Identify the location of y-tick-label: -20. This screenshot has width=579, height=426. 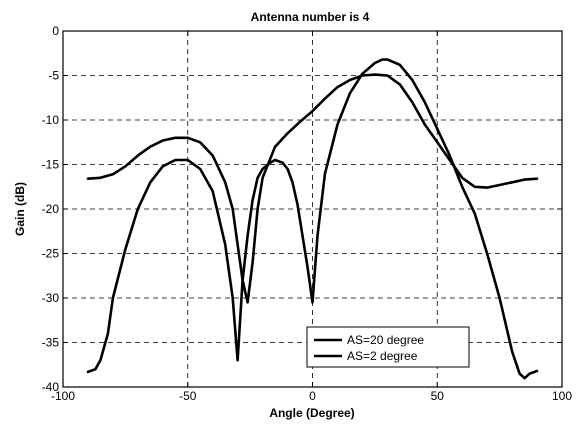
(51, 209).